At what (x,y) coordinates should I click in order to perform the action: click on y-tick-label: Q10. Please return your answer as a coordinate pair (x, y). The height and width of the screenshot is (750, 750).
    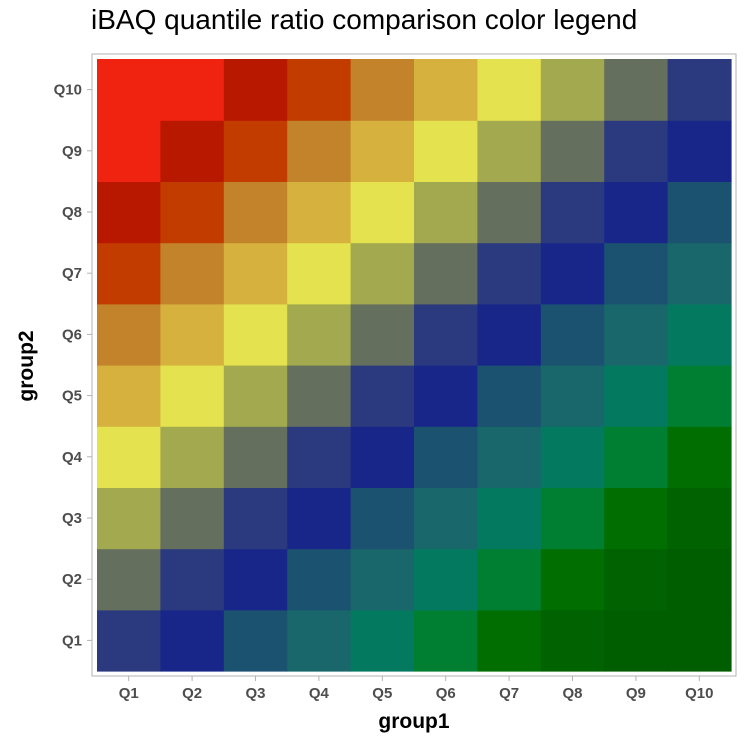
    Looking at the image, I should click on (68, 90).